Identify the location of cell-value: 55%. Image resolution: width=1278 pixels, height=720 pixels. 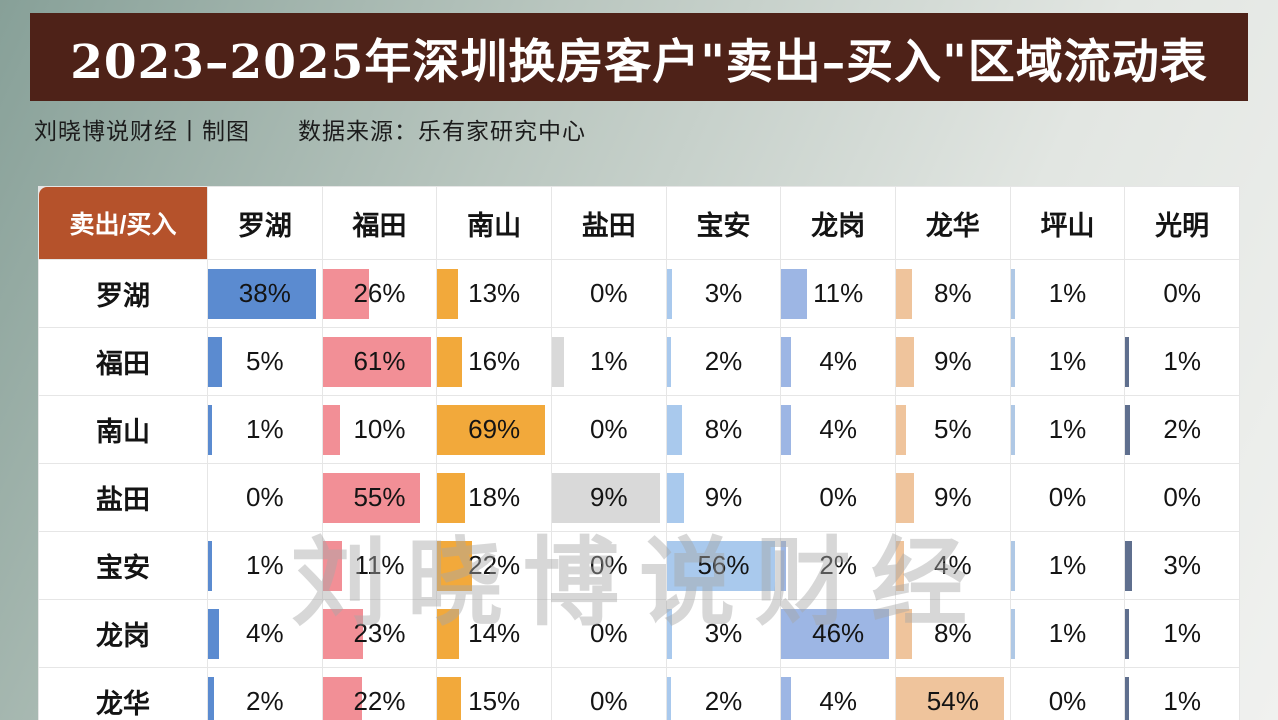
(379, 497).